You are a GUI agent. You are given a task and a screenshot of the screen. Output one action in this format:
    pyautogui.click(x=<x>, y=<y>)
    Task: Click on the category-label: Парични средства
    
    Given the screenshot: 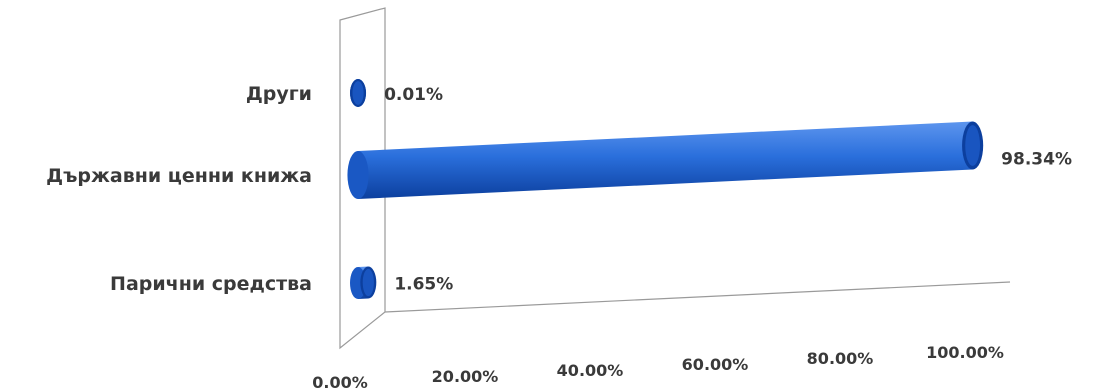 What is the action you would take?
    pyautogui.click(x=211, y=284)
    